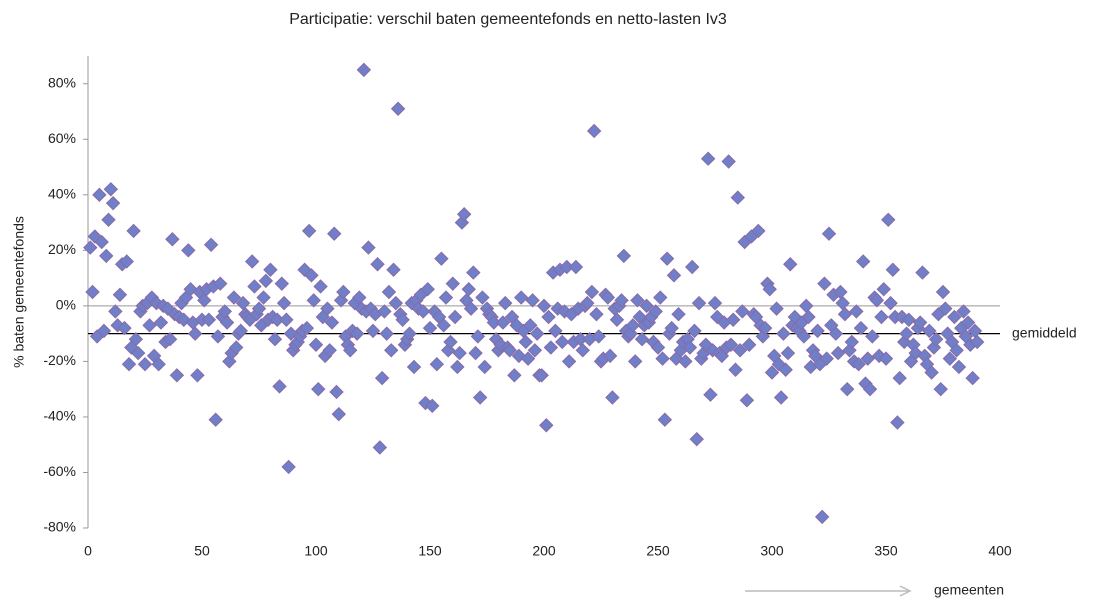 The height and width of the screenshot is (599, 1093). I want to click on x-tick-label: 400, so click(1000, 551).